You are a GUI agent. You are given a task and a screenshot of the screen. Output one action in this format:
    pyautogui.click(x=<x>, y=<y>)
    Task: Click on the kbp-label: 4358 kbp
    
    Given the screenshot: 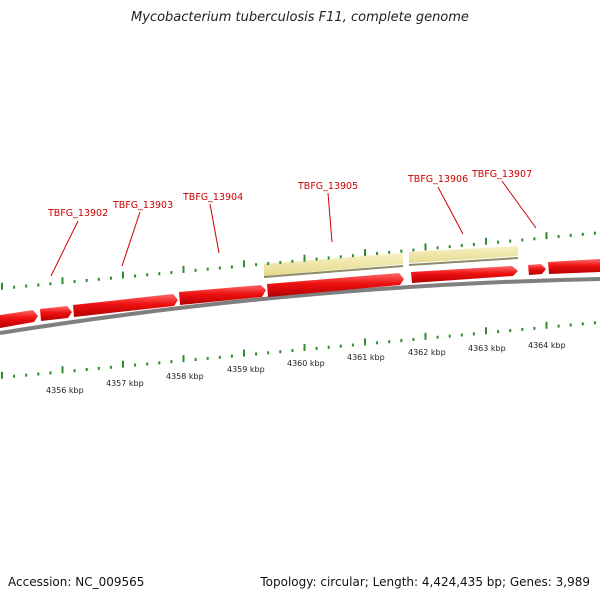 What is the action you would take?
    pyautogui.click(x=185, y=376)
    